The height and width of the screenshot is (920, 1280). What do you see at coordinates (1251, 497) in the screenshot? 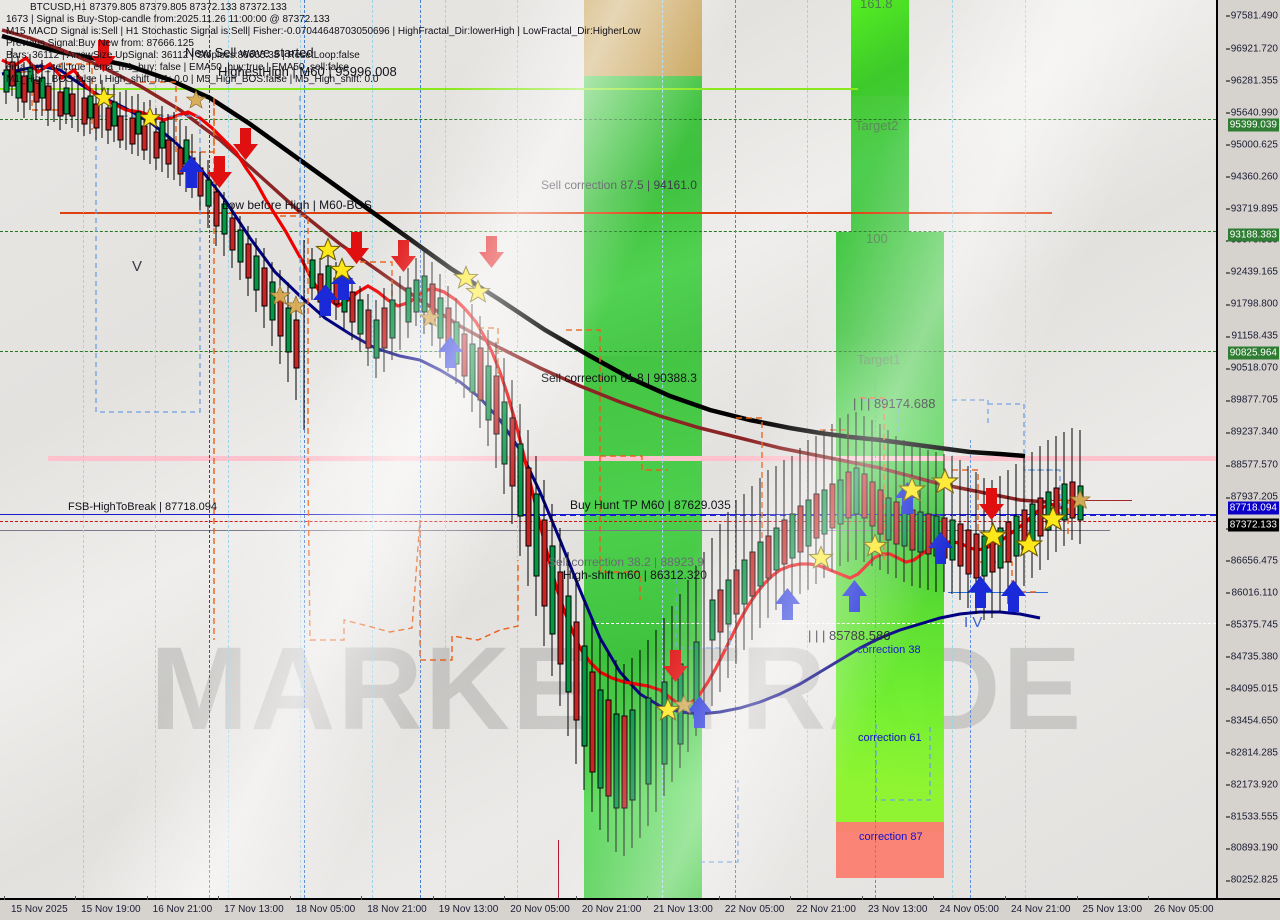
I see `price-tick: 87937.205` at bounding box center [1251, 497].